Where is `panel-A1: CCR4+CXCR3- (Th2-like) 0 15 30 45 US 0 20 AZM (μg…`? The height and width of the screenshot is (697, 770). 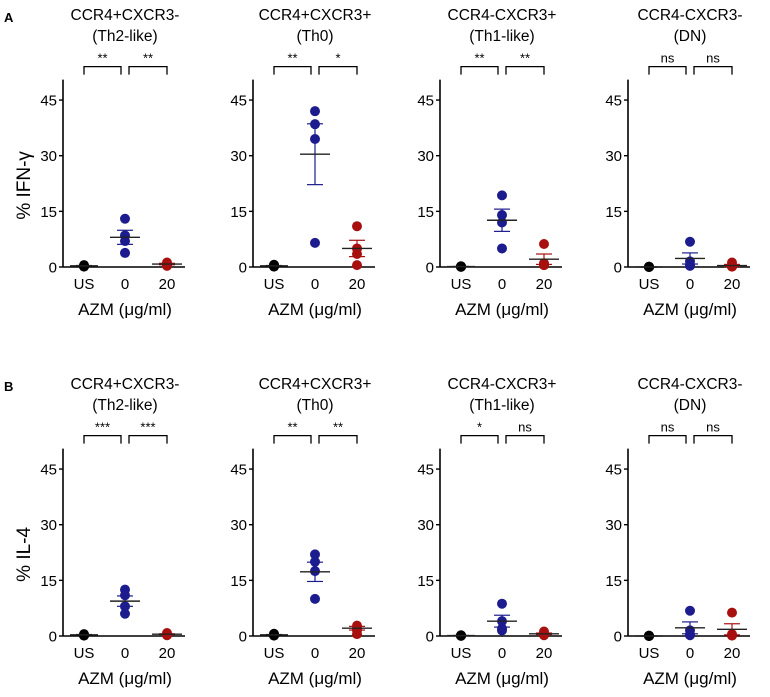
panel-A1: CCR4+CXCR3- (Th2-like) 0 15 30 45 US 0 20 AZM (μg… is located at coordinates (112, 163).